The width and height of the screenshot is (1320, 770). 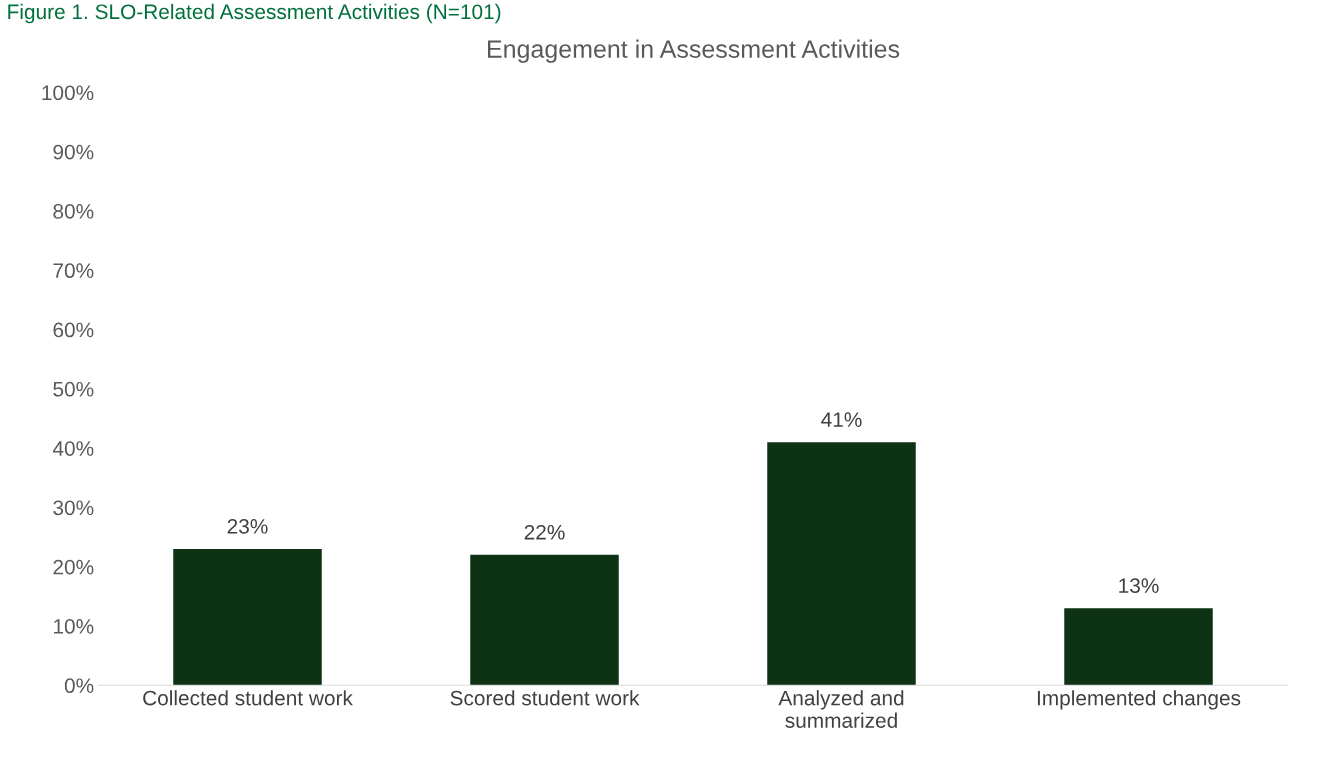 What do you see at coordinates (694, 51) in the screenshot?
I see `chart-title: Engagement in Assessment Activities` at bounding box center [694, 51].